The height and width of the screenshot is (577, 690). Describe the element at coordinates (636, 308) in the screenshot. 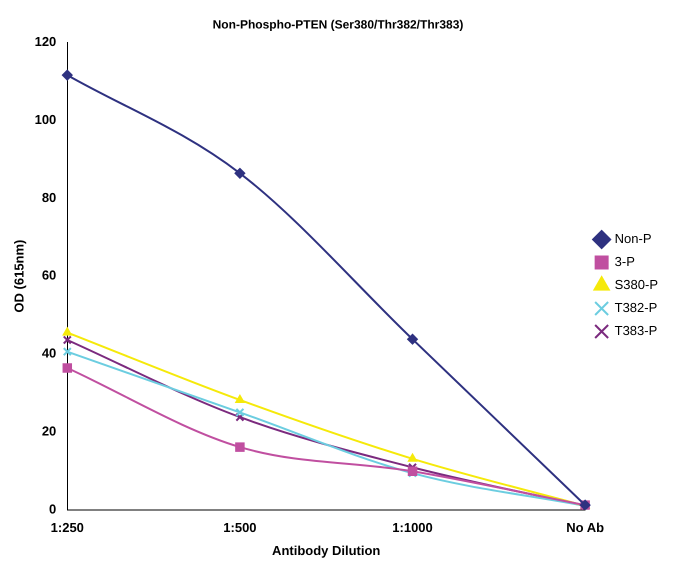

I see `legend-label: T382-P` at that location.